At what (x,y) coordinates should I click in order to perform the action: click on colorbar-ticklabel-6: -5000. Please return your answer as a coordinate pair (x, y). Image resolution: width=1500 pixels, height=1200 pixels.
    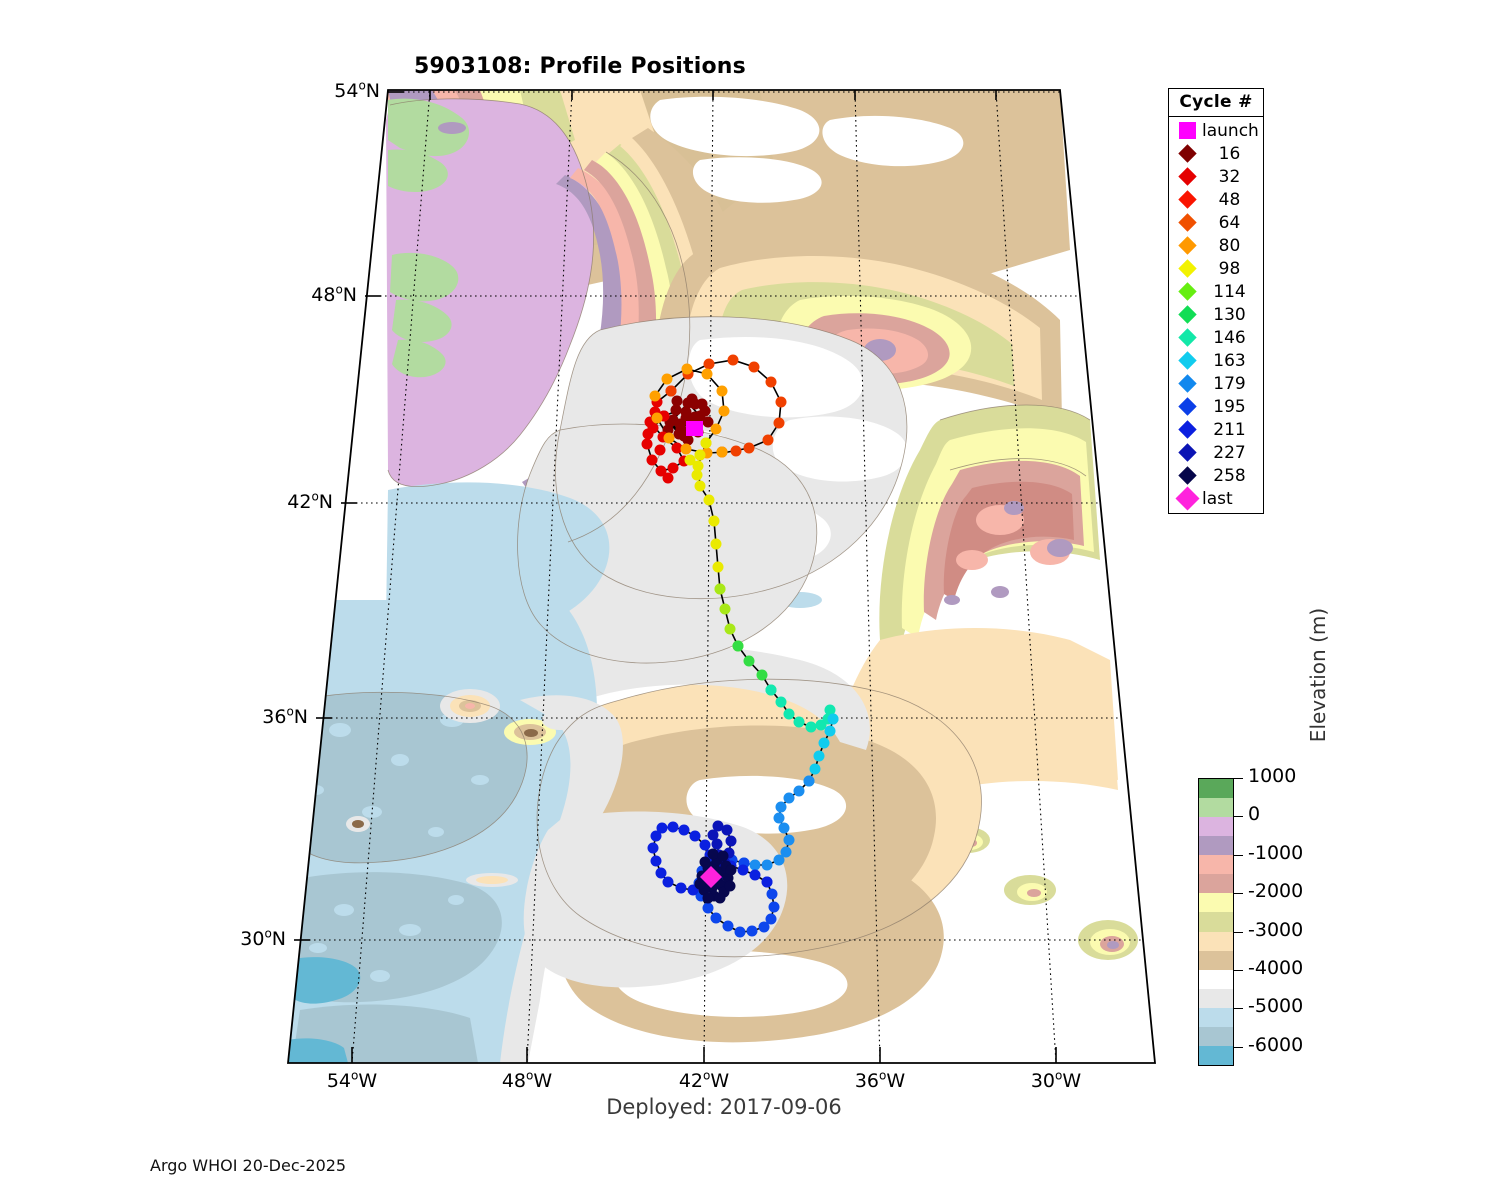
    Looking at the image, I should click on (1276, 1006).